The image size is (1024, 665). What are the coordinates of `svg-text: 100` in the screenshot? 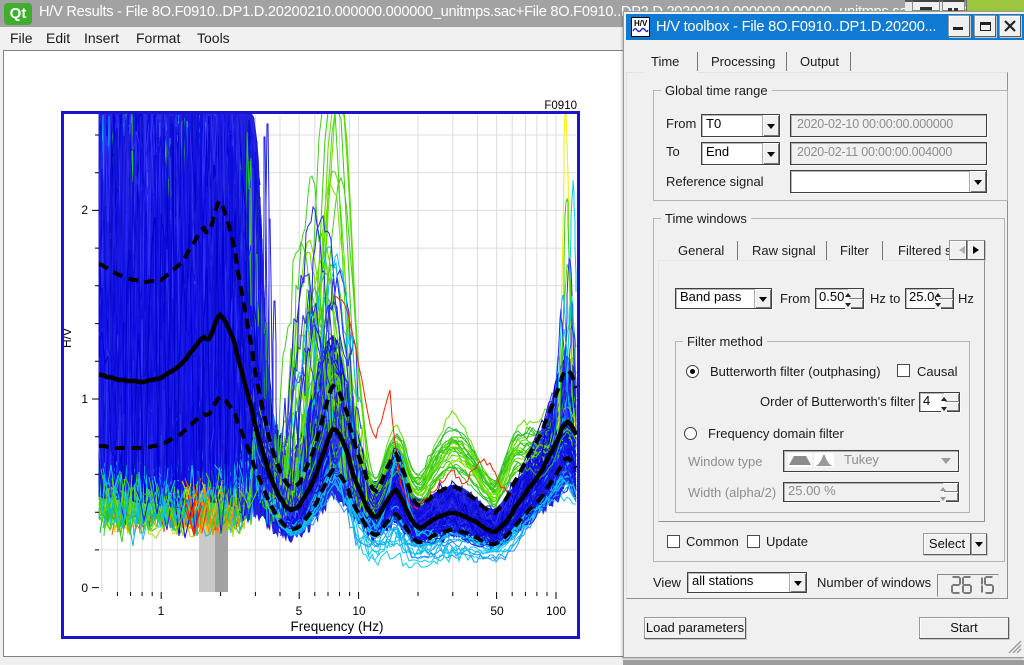 It's located at (556, 611).